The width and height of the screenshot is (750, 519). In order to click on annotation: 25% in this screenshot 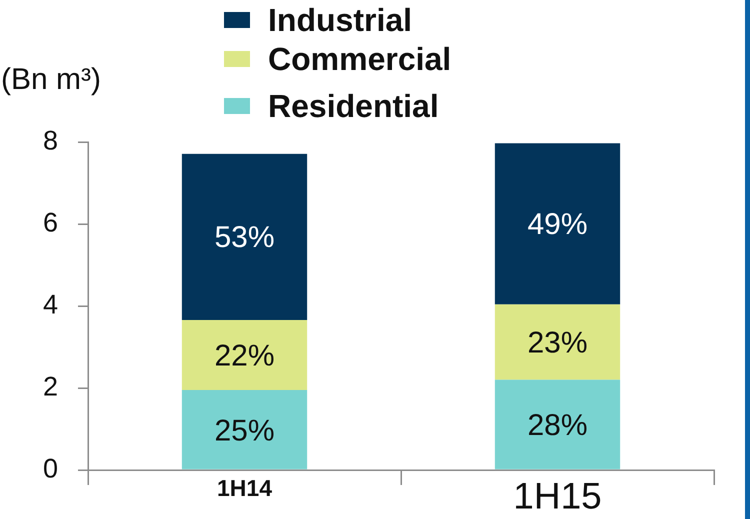, I will do `click(244, 431)`.